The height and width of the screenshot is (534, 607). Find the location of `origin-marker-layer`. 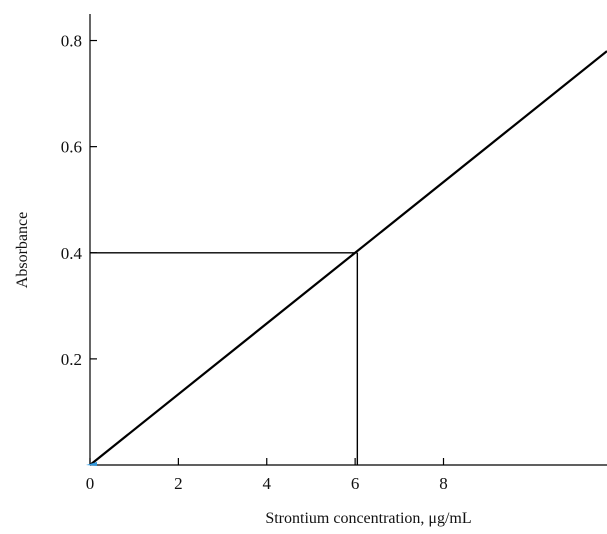

origin-marker-layer is located at coordinates (91, 464).